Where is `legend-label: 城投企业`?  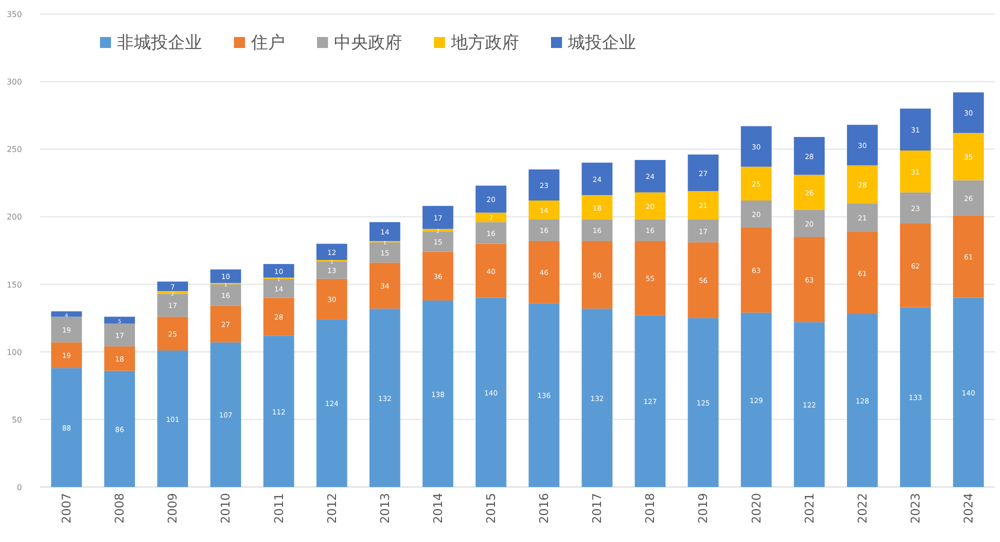
legend-label: 城投企业 is located at coordinates (601, 43).